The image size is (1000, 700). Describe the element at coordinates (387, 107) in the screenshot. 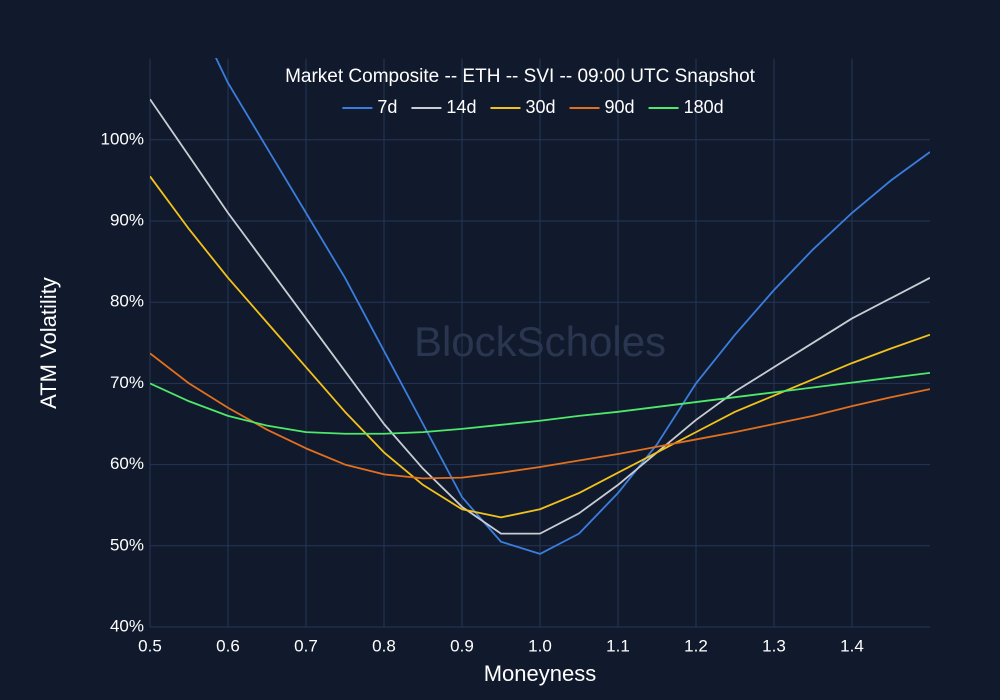

I see `legend-label: 7d` at that location.